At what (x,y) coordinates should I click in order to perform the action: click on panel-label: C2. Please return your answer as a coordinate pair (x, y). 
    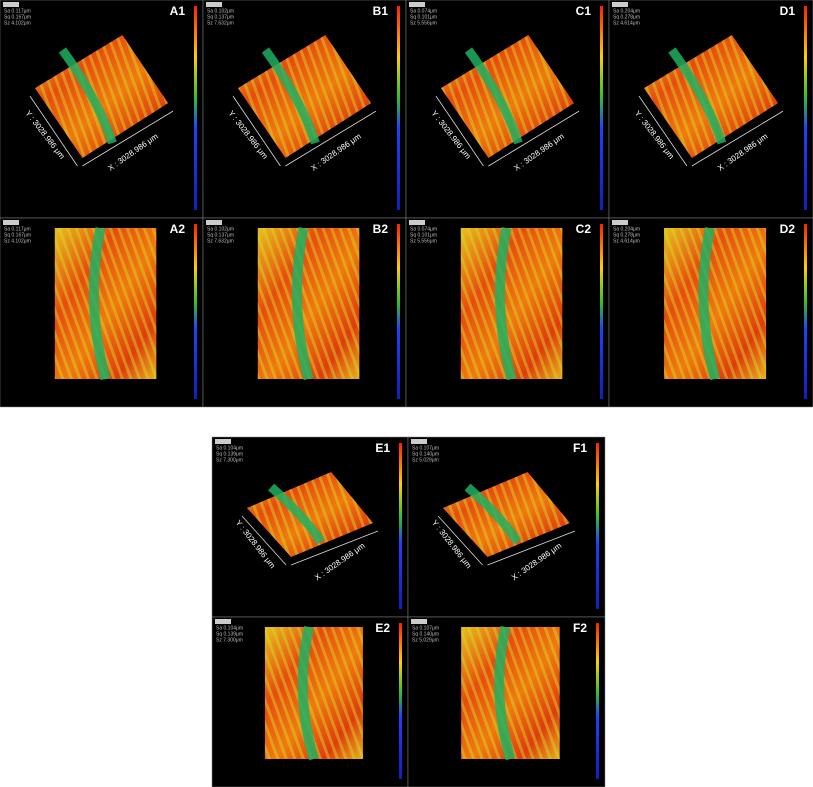
    Looking at the image, I should click on (584, 229).